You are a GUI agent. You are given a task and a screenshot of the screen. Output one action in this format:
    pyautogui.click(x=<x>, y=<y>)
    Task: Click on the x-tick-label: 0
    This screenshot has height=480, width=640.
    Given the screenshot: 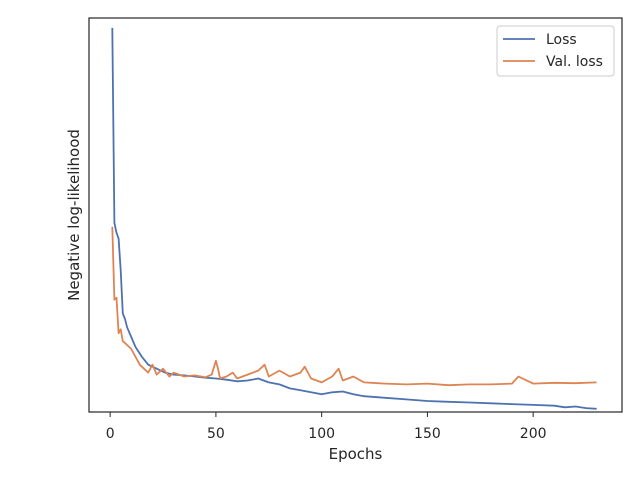 What is the action you would take?
    pyautogui.click(x=110, y=434)
    